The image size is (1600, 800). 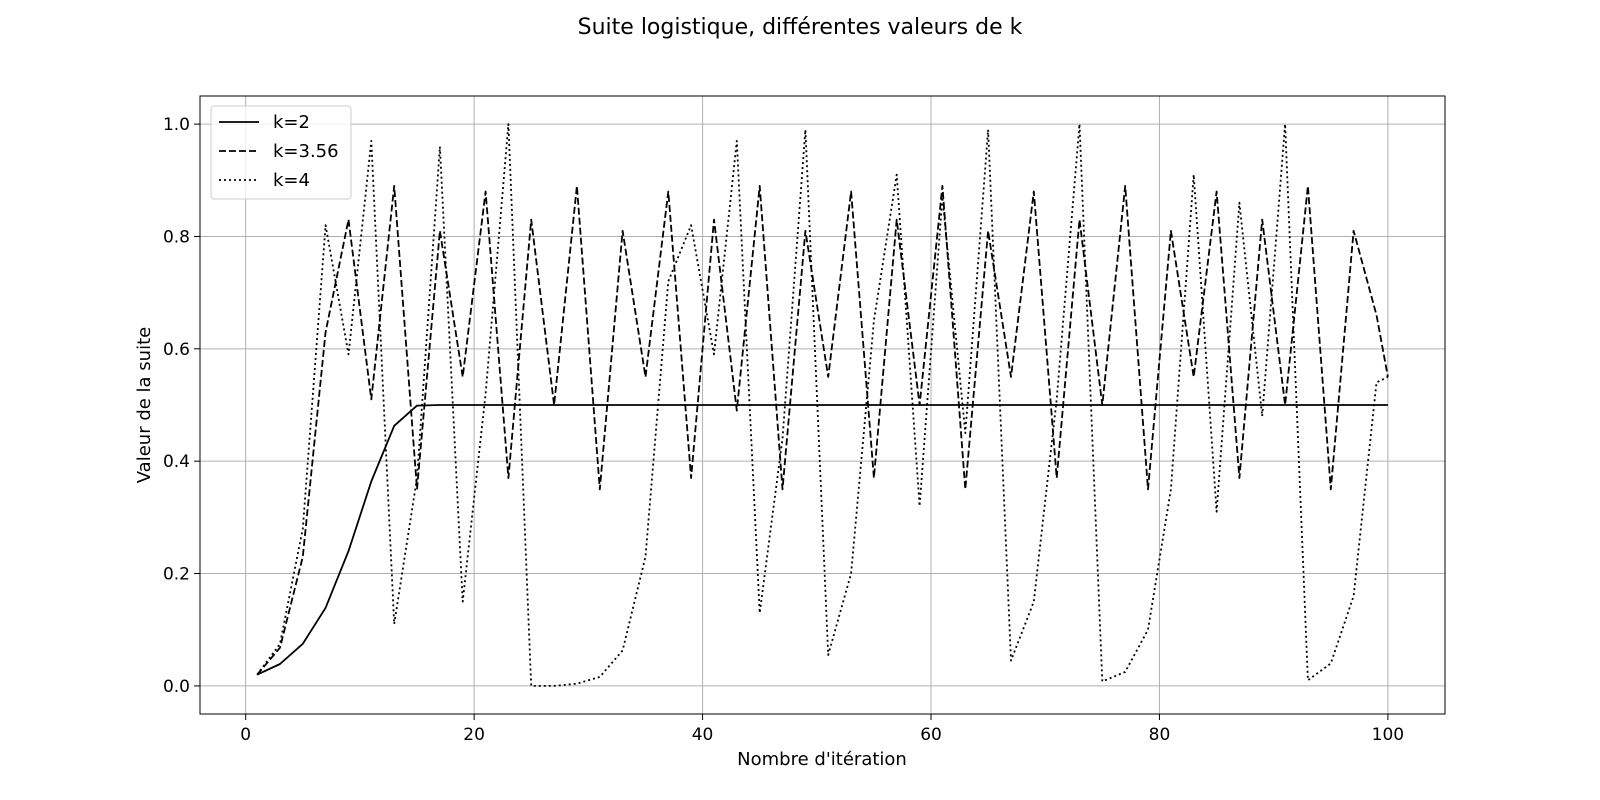 I want to click on y-tick-label: 0.8, so click(x=176, y=237).